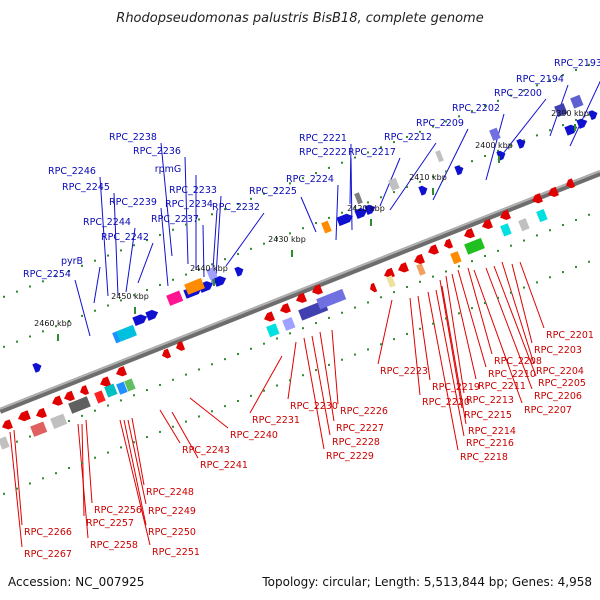 The image size is (600, 600). What do you see at coordinates (476, 108) in the screenshot?
I see `gene-label-forward: RPC_2202` at bounding box center [476, 108].